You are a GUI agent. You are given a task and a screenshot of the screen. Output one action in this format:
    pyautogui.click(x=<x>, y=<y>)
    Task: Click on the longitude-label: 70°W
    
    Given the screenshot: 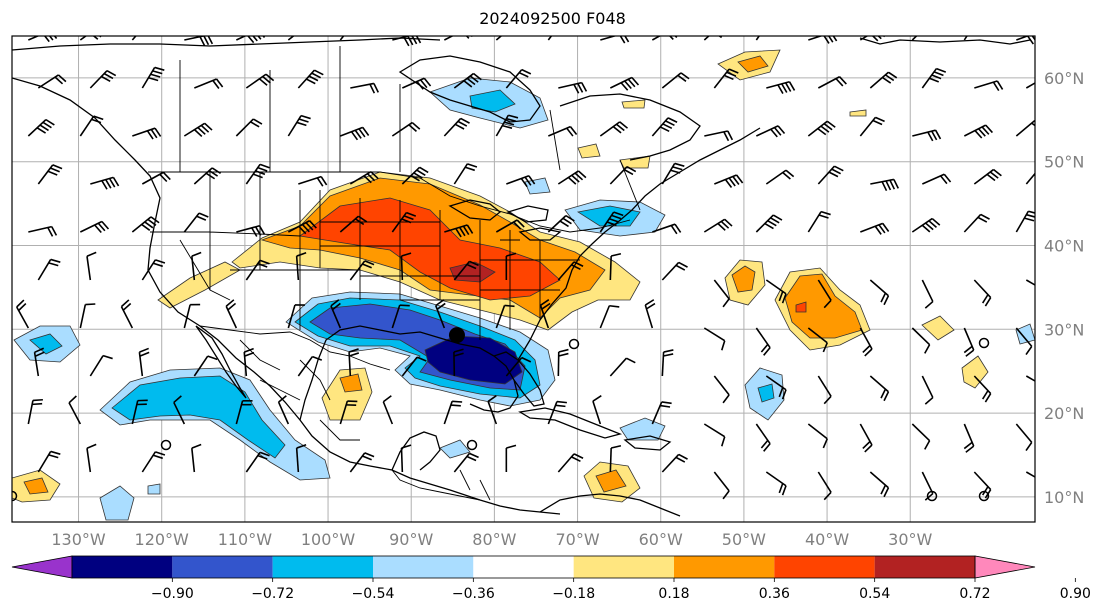 What is the action you would take?
    pyautogui.click(x=577, y=539)
    